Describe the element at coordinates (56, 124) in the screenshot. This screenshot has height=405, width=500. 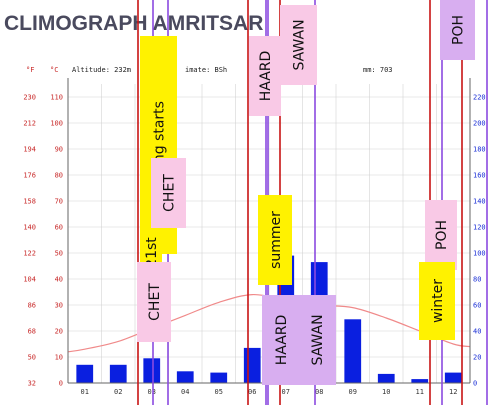
I see `celsius-tick-label: 100` at that location.